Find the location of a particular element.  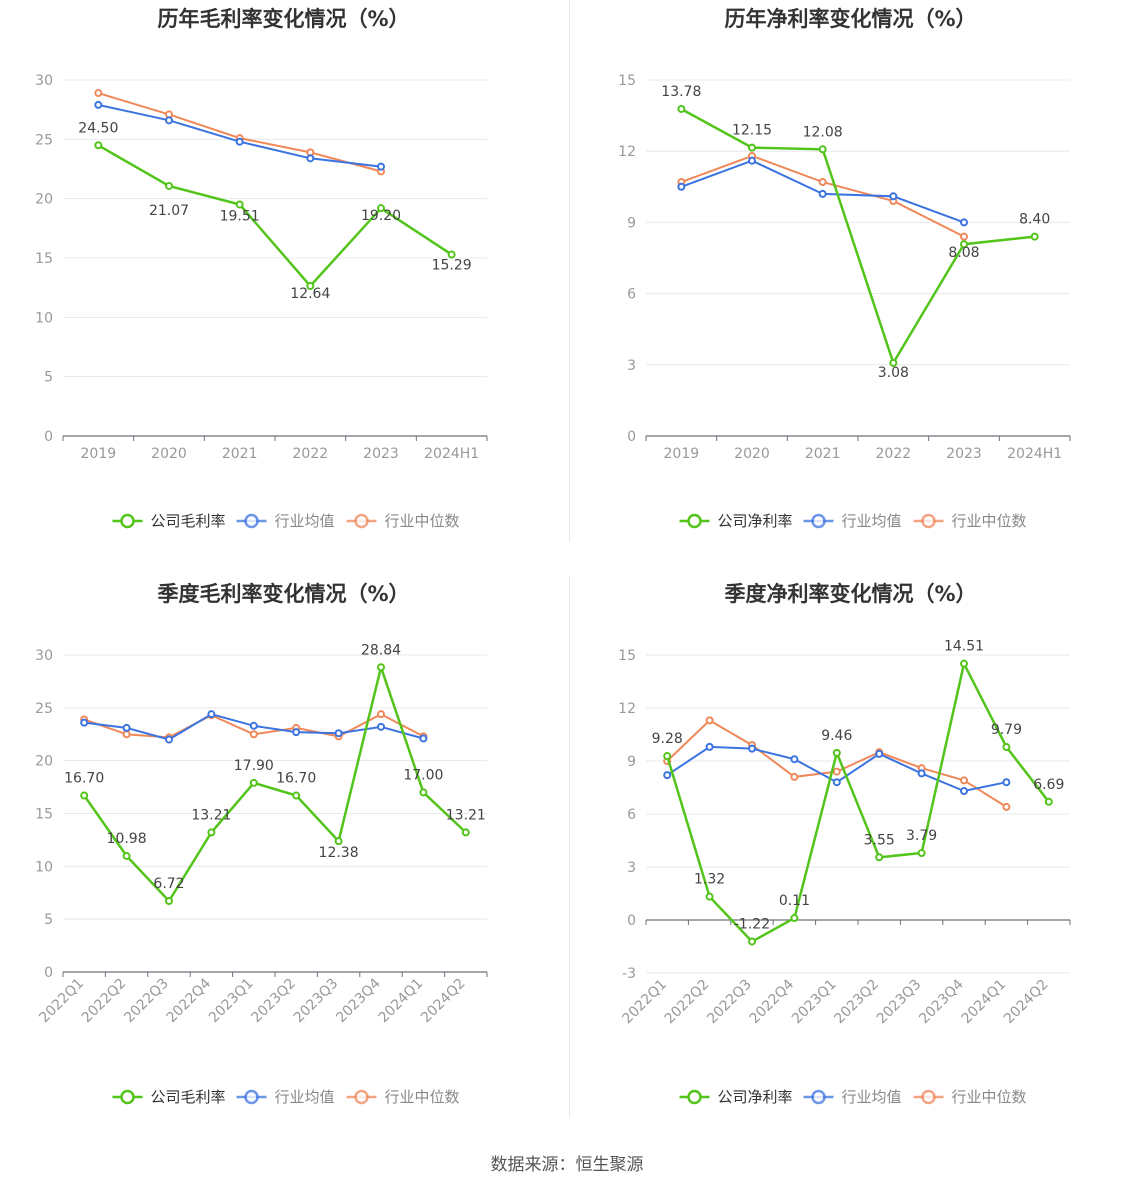

data-label: 19.20 is located at coordinates (381, 216).